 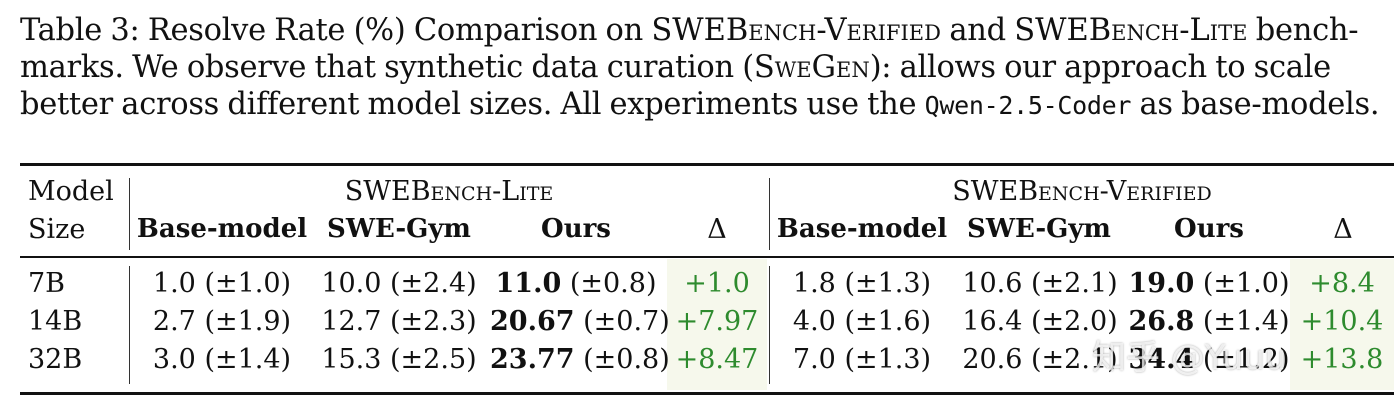 I want to click on delta-highlight-lite, so click(x=717, y=324).